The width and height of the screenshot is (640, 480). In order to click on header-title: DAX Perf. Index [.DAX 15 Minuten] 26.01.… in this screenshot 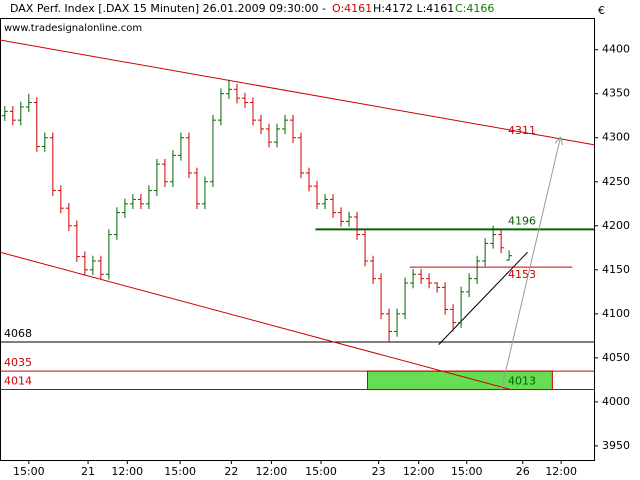, I will do `click(168, 8)`.